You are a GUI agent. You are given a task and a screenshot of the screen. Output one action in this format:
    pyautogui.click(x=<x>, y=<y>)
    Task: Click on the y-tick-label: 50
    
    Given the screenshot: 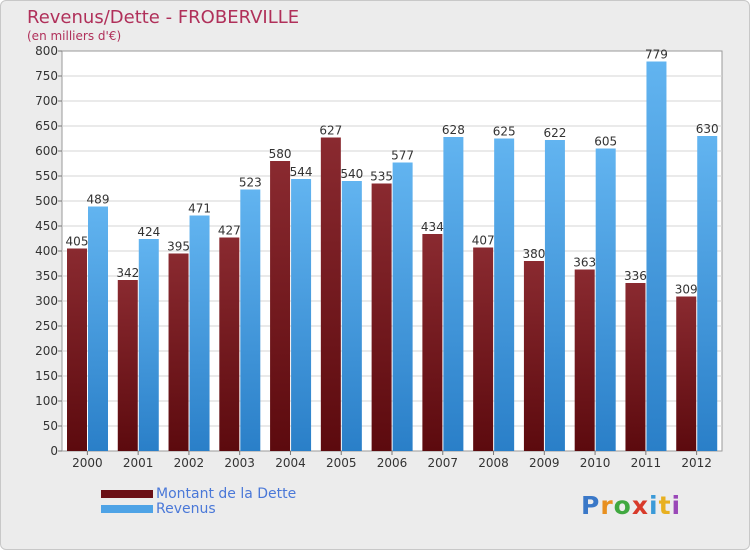 What is the action you would take?
    pyautogui.click(x=50, y=426)
    